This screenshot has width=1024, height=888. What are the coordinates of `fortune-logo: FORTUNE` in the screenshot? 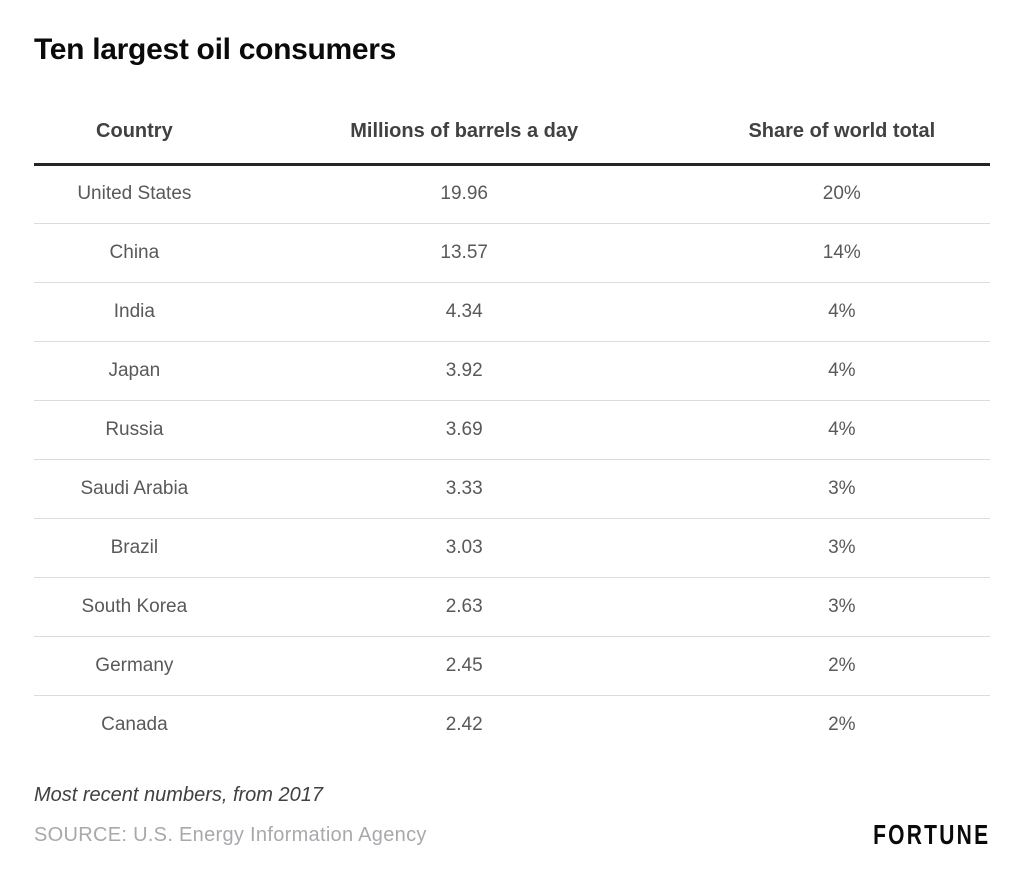 It's located at (931, 834).